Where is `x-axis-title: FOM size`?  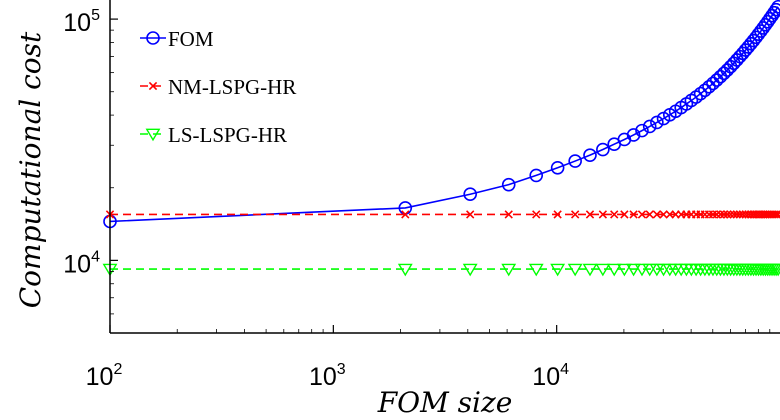 x-axis-title: FOM size is located at coordinates (445, 402).